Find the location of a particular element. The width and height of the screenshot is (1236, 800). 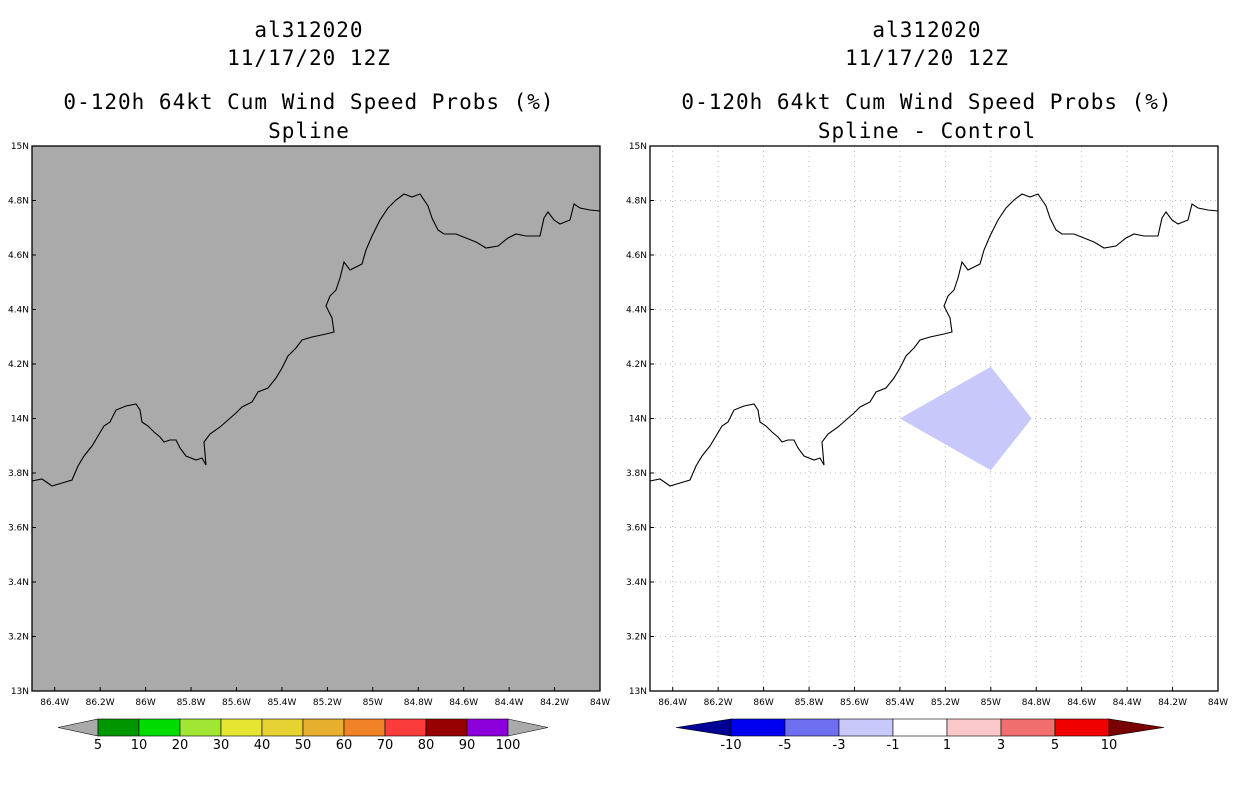

method-title: Spline - Control is located at coordinates (927, 131).